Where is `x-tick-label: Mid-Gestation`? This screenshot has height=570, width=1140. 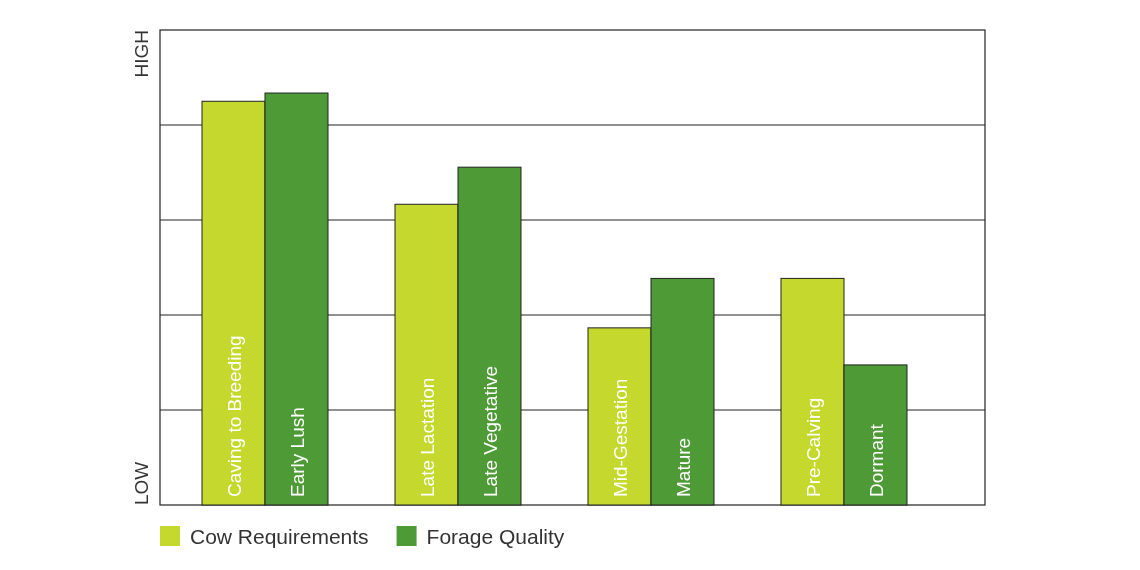
x-tick-label: Mid-Gestation is located at coordinates (620, 437).